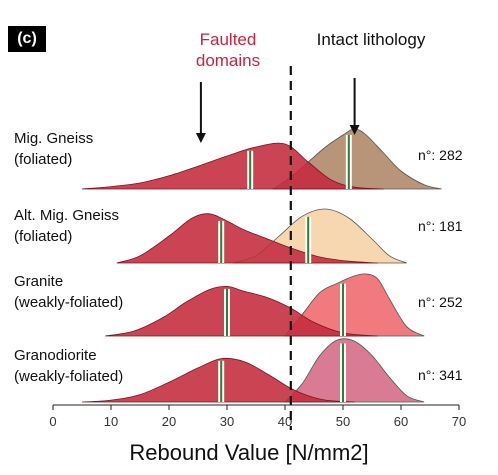 This screenshot has height=475, width=498. Describe the element at coordinates (440, 375) in the screenshot. I see `sample-count-granodiorite: n°: 341` at that location.